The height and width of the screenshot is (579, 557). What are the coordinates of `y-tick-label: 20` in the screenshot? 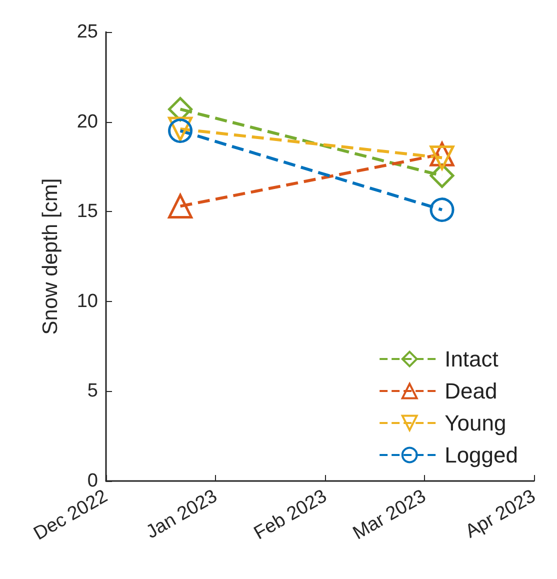 It's located at (87, 121).